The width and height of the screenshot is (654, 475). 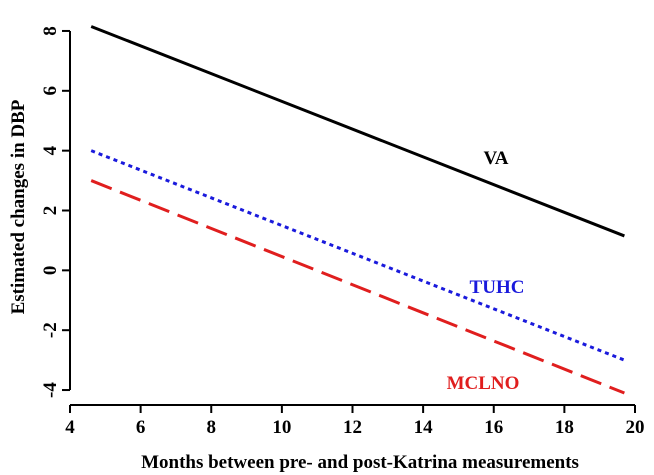 I want to click on x-tick-label: 12, so click(x=352, y=427).